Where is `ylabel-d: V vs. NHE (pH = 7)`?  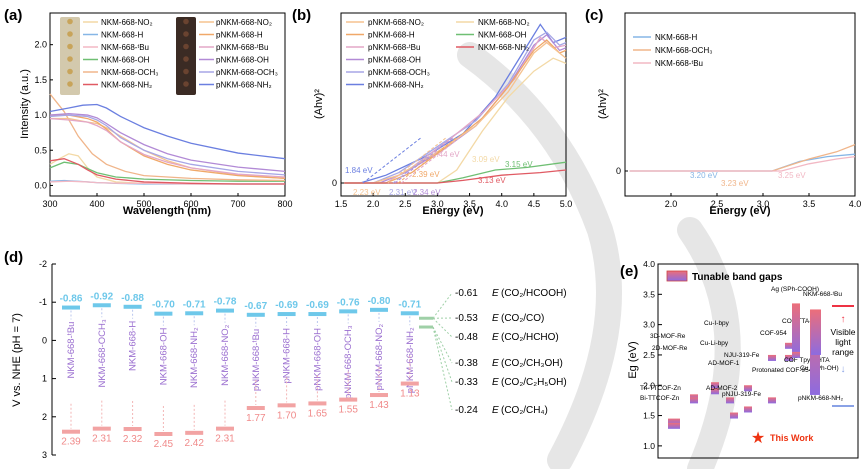 ylabel-d: V vs. NHE (pH = 7) is located at coordinates (17, 360).